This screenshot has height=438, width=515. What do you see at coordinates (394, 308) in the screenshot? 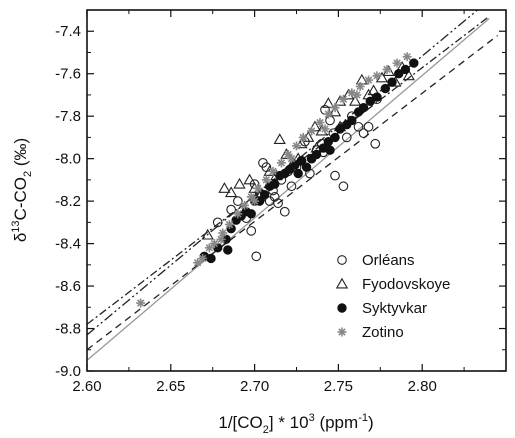
I see `legend-label-3: Syktyvkar` at bounding box center [394, 308].